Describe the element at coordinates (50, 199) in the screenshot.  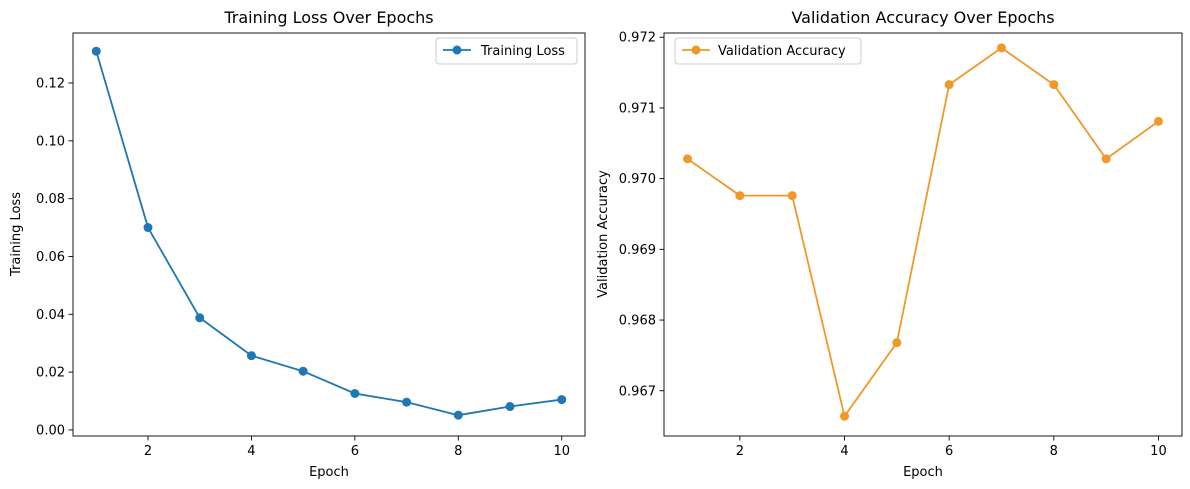
I see `y-tick-label: 0.08` at that location.